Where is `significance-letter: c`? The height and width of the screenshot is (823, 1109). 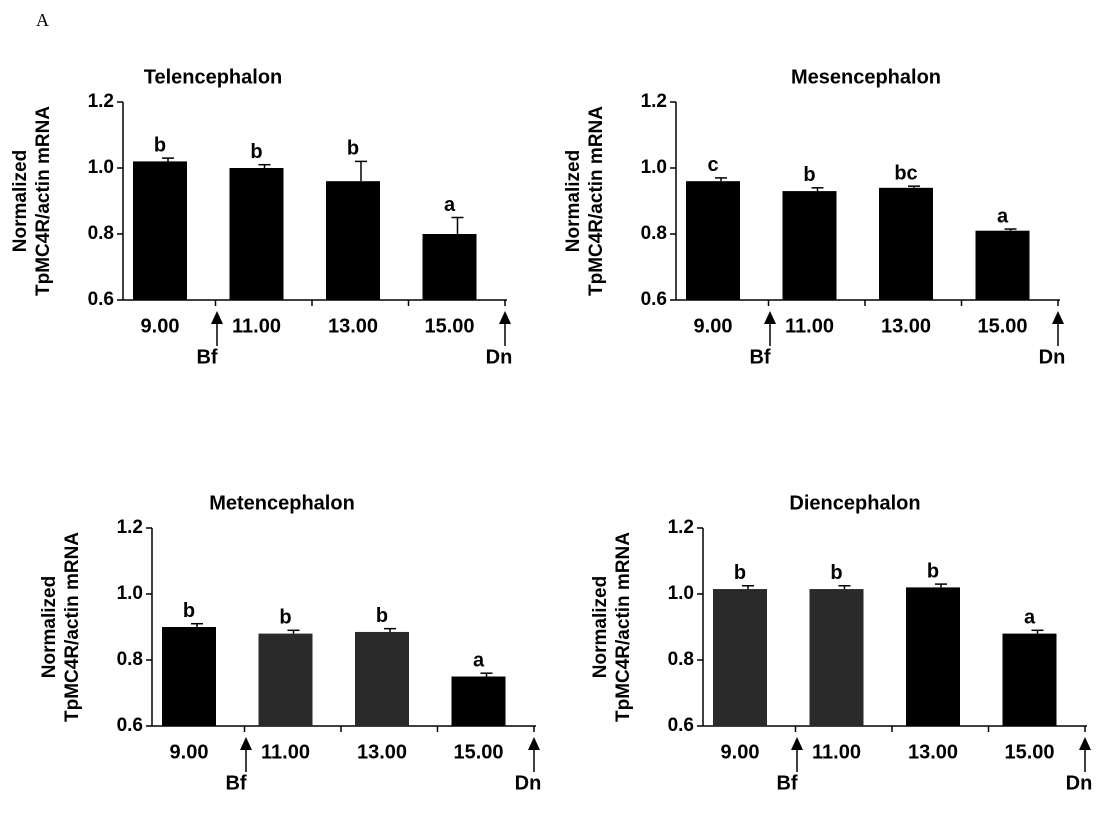
significance-letter: c is located at coordinates (712, 165).